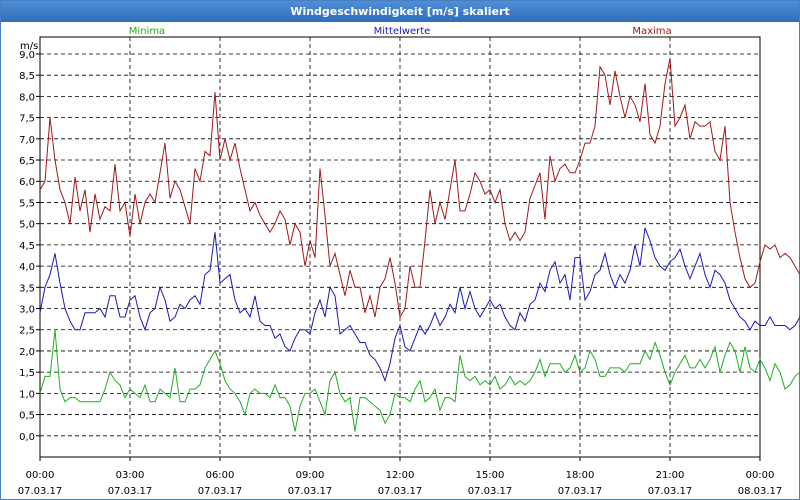  Describe the element at coordinates (27, 373) in the screenshot. I see `y-tick-label: 1,5` at that location.